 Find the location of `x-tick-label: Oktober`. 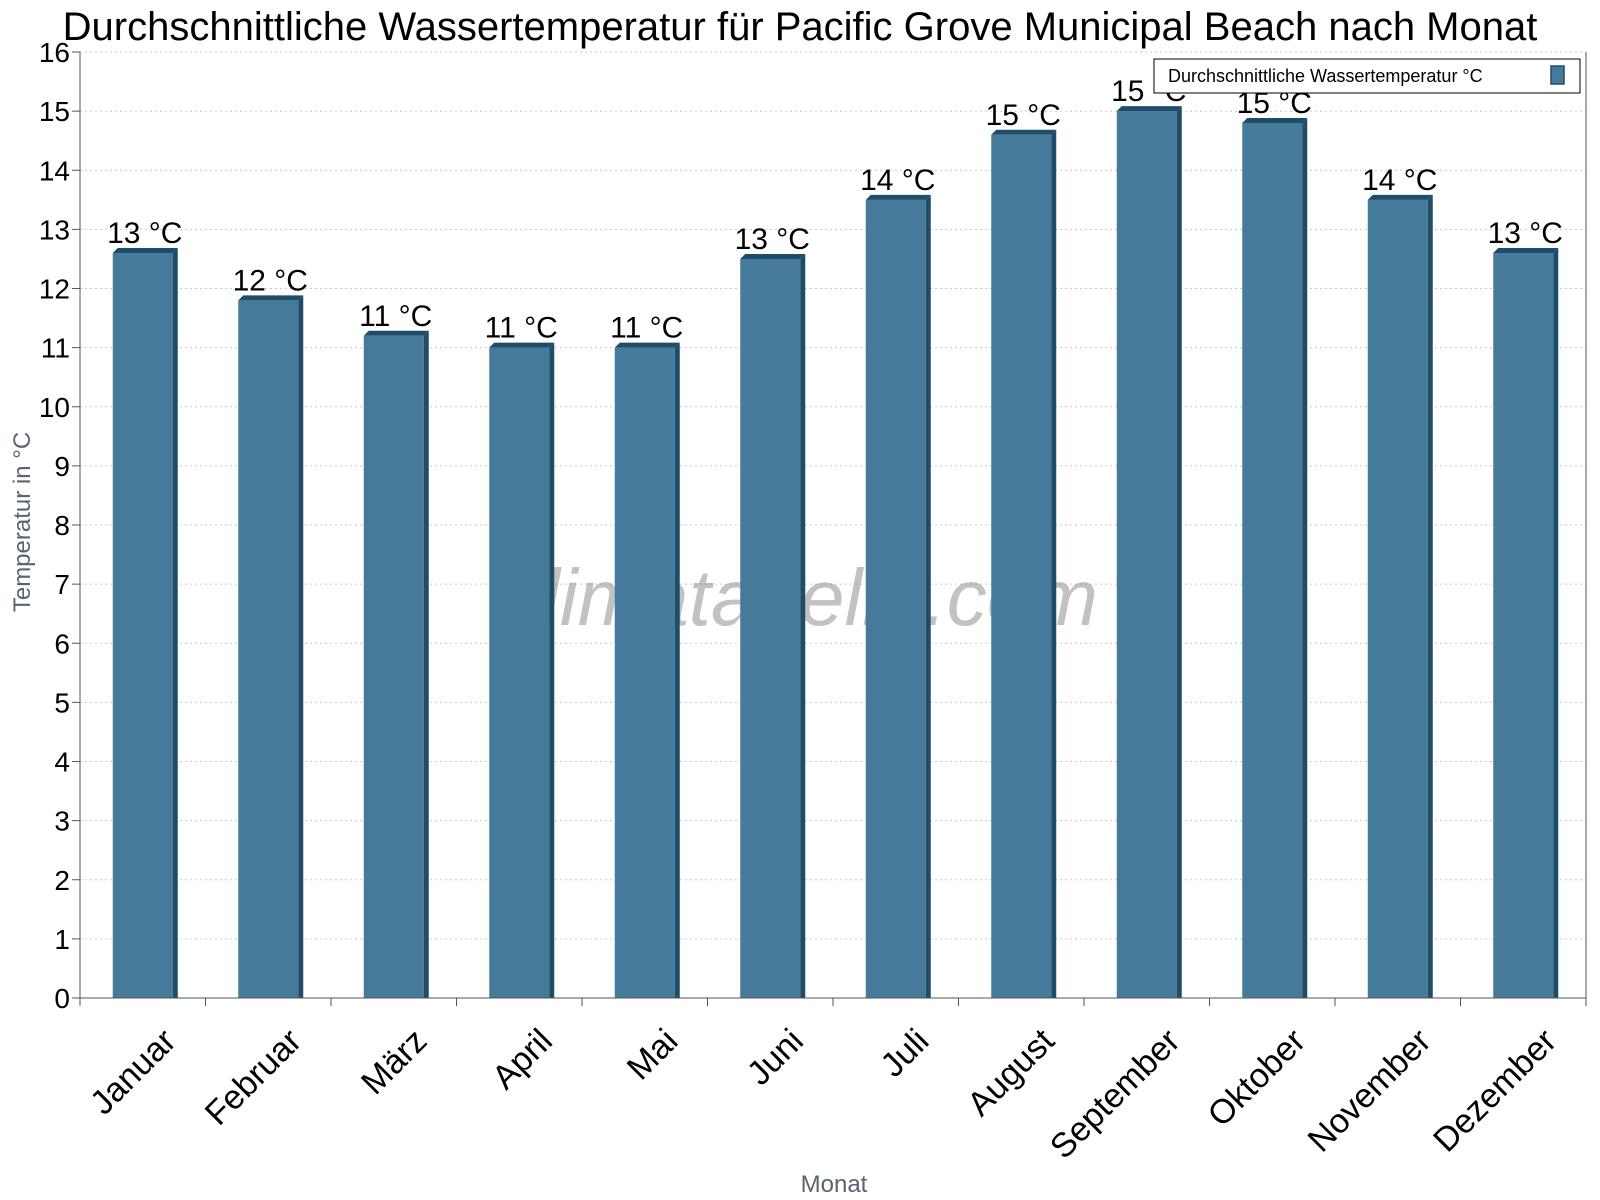

x-tick-label: Oktober is located at coordinates (1256, 1078).